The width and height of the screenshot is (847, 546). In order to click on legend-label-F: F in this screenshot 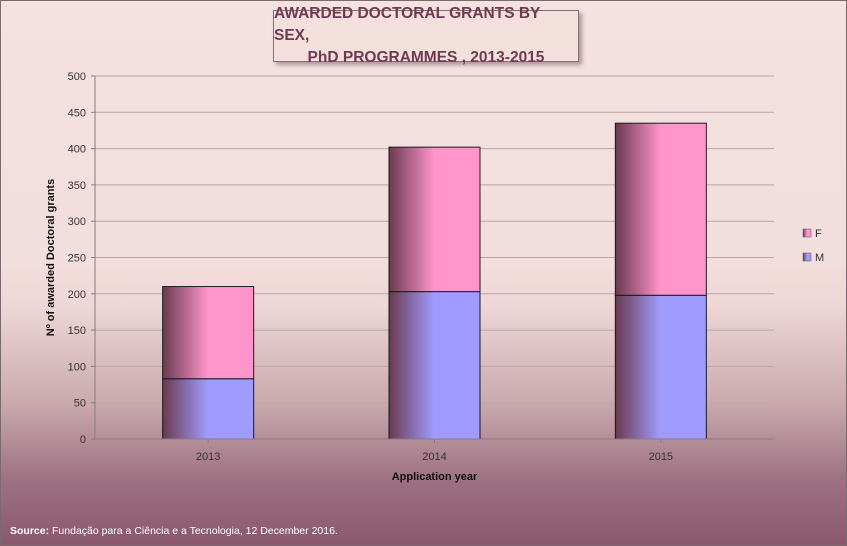, I will do `click(818, 234)`.